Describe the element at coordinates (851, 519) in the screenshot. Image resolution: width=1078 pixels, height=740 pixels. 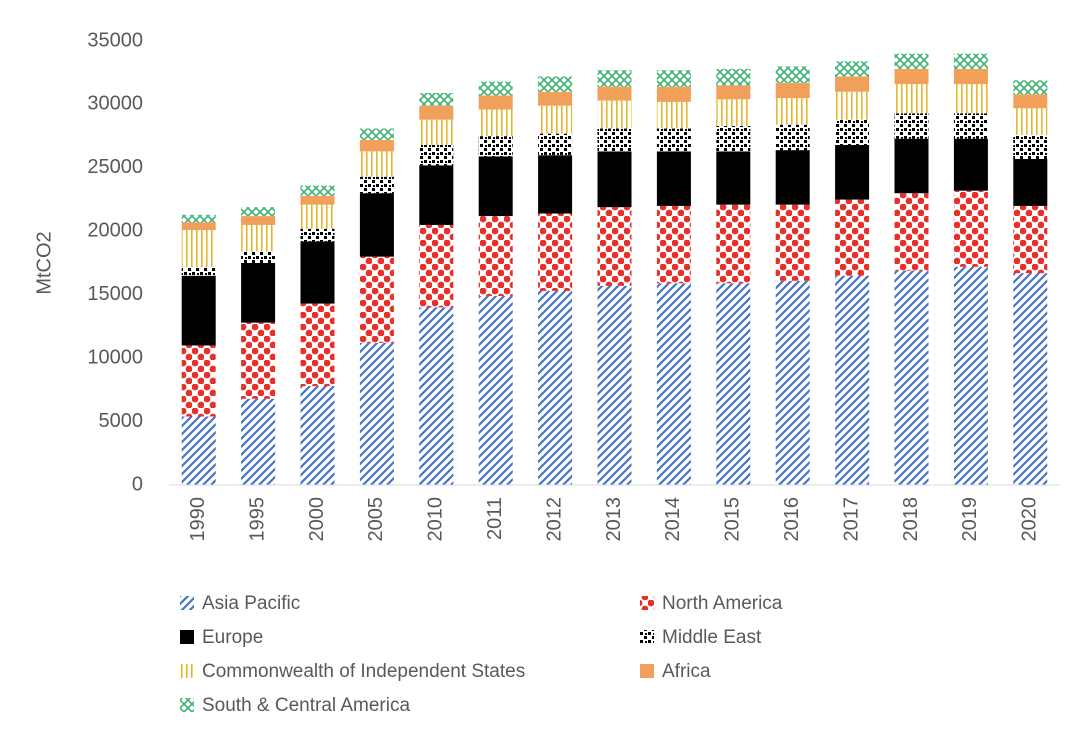
I see `x-tick-label: 2017` at that location.